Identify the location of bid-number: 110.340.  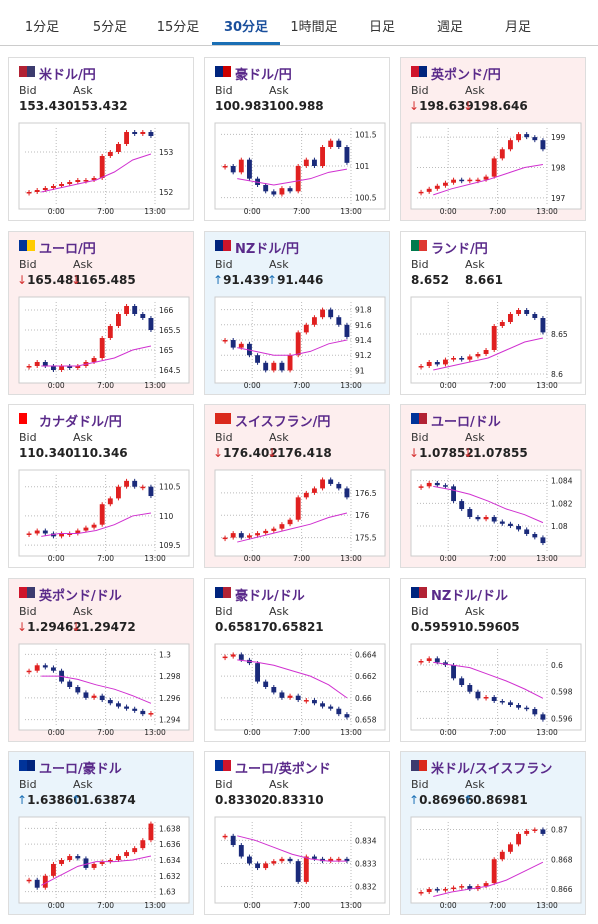
(46, 453).